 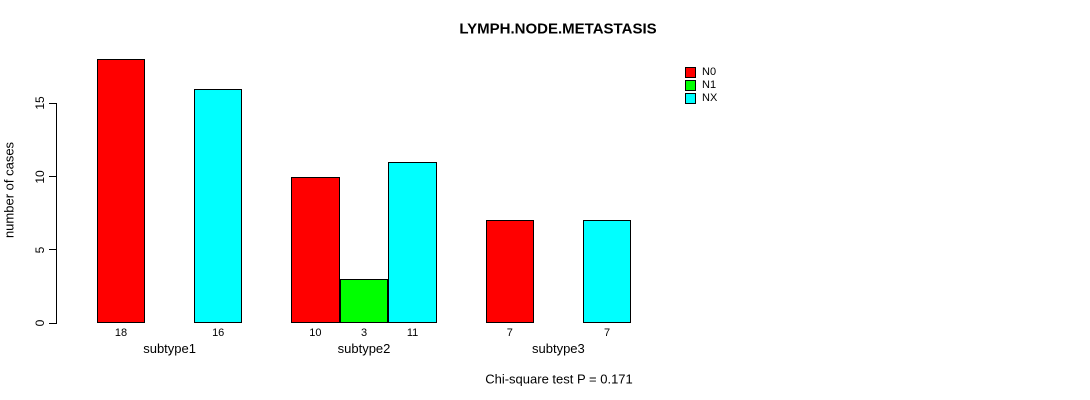 What do you see at coordinates (40, 176) in the screenshot?
I see `y-tick-label: 10` at bounding box center [40, 176].